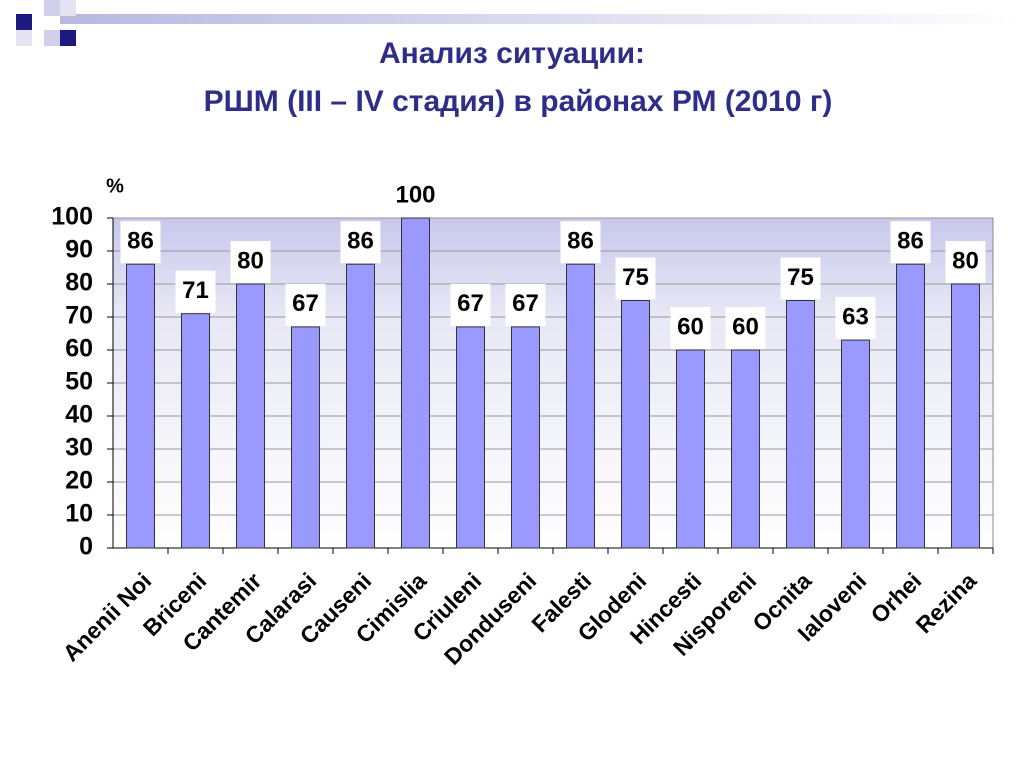 This screenshot has width=1024, height=768. I want to click on y-tick-label: 0, so click(86, 547).